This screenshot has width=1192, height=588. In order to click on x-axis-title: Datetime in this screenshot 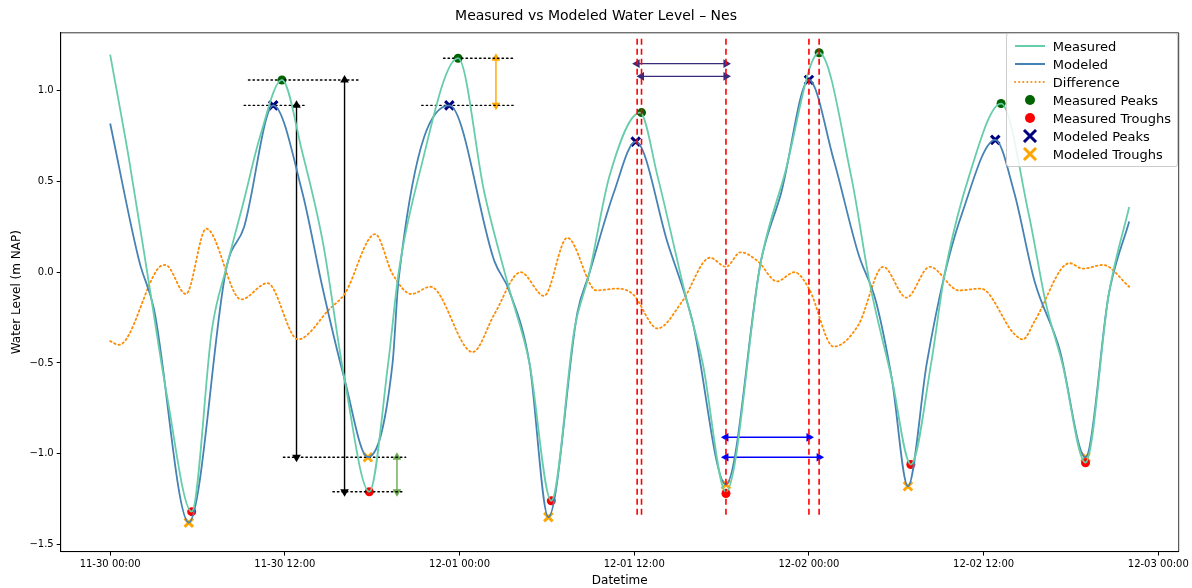, I will do `click(619, 579)`.